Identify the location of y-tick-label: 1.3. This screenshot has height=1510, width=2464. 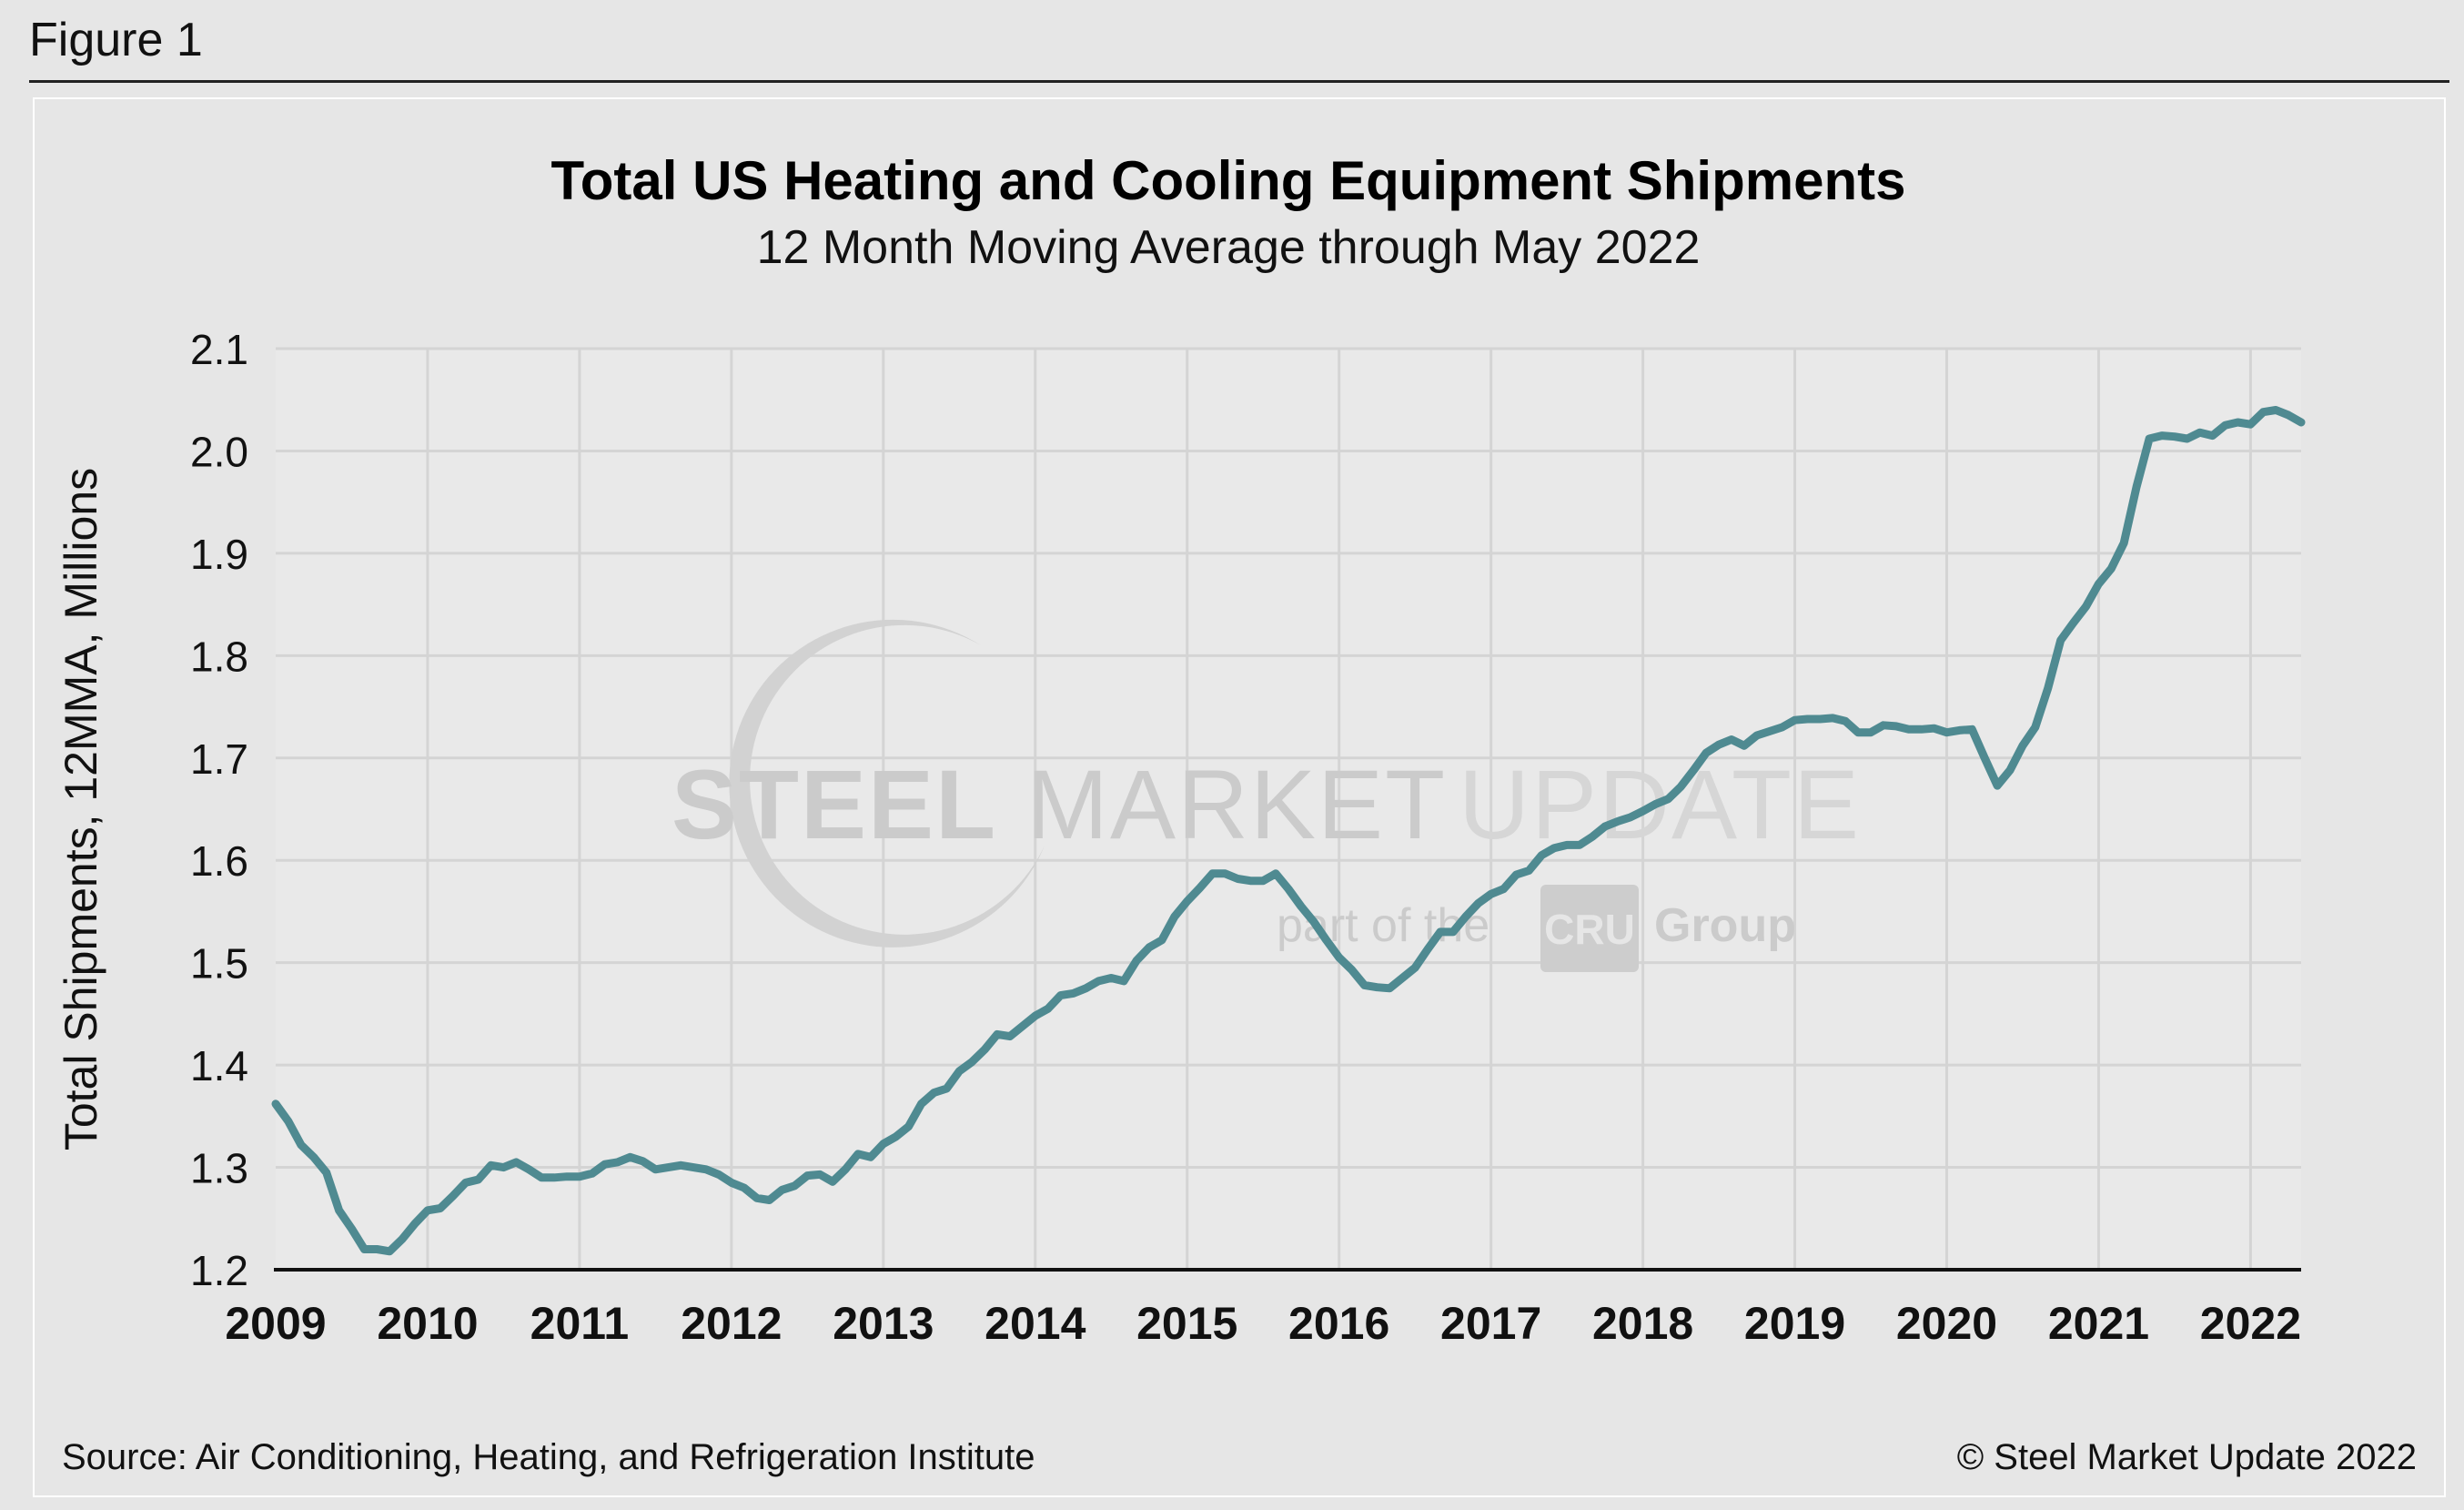
(219, 1169).